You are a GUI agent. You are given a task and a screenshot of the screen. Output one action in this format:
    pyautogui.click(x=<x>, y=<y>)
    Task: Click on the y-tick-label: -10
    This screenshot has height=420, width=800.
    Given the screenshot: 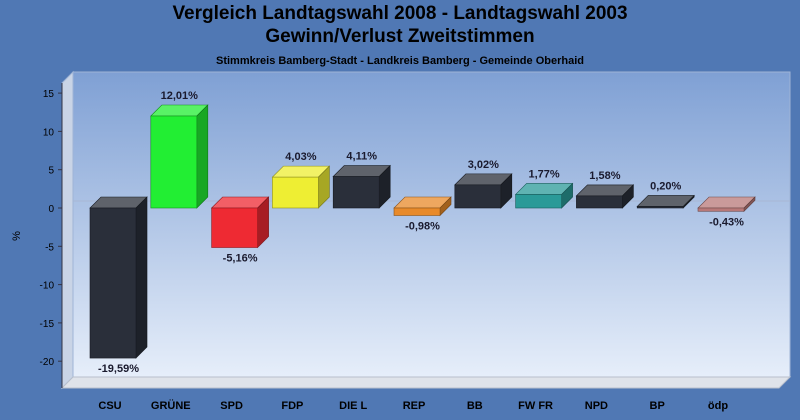 What is the action you would take?
    pyautogui.click(x=47, y=286)
    